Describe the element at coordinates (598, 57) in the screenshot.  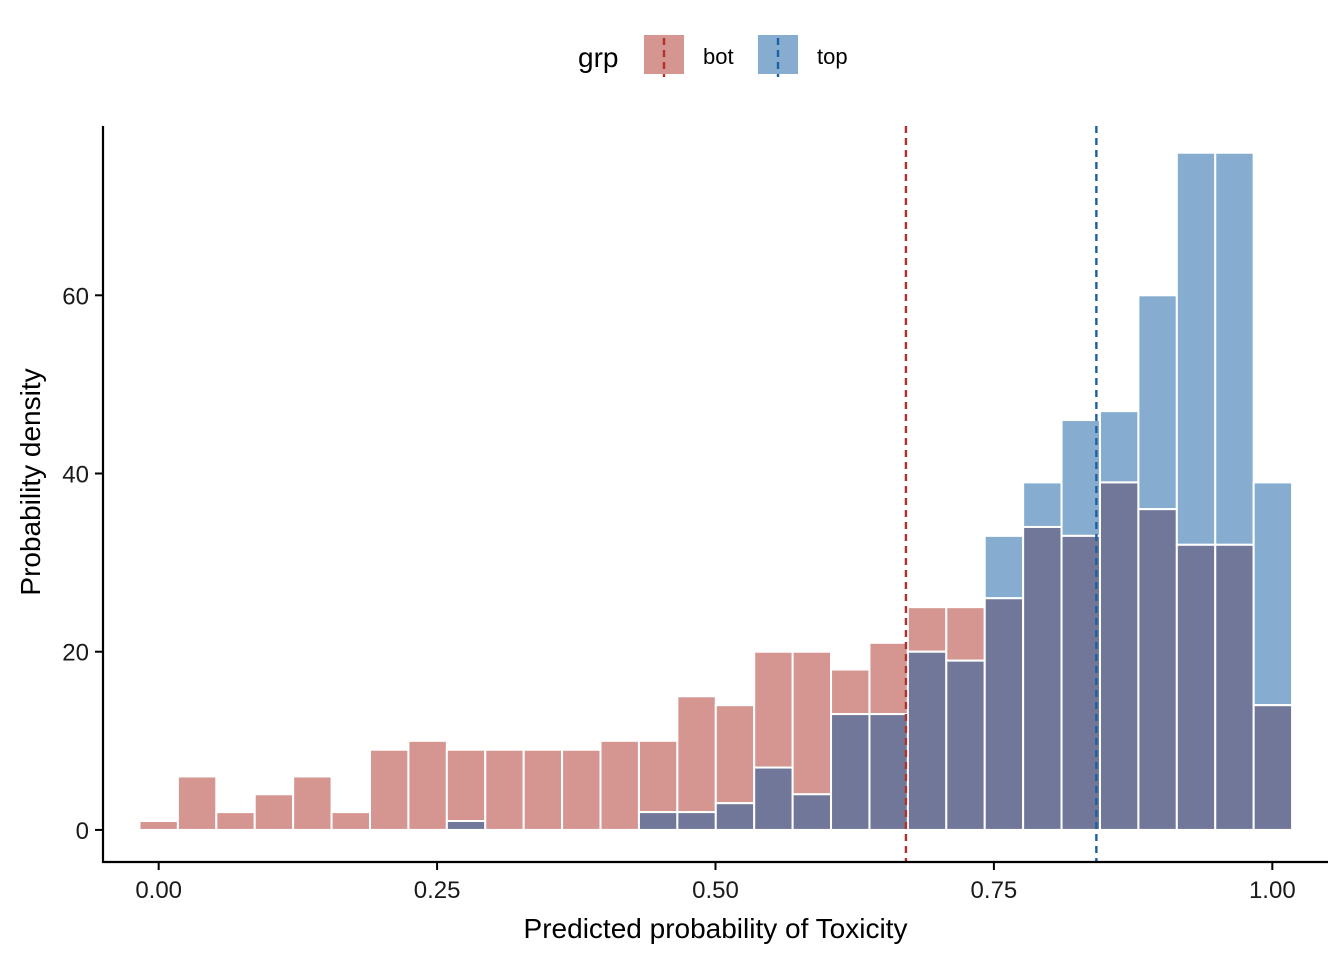
I see `legend-title: grp` at that location.